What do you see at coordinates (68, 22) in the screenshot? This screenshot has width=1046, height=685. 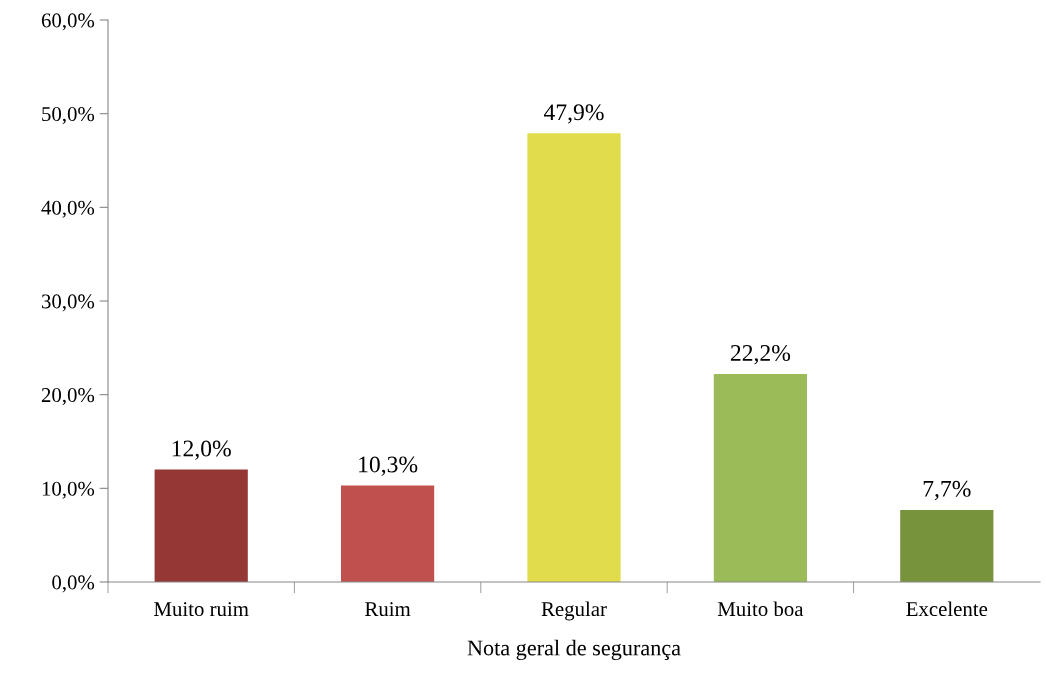 I see `y-tick-label: 60,0%` at bounding box center [68, 22].